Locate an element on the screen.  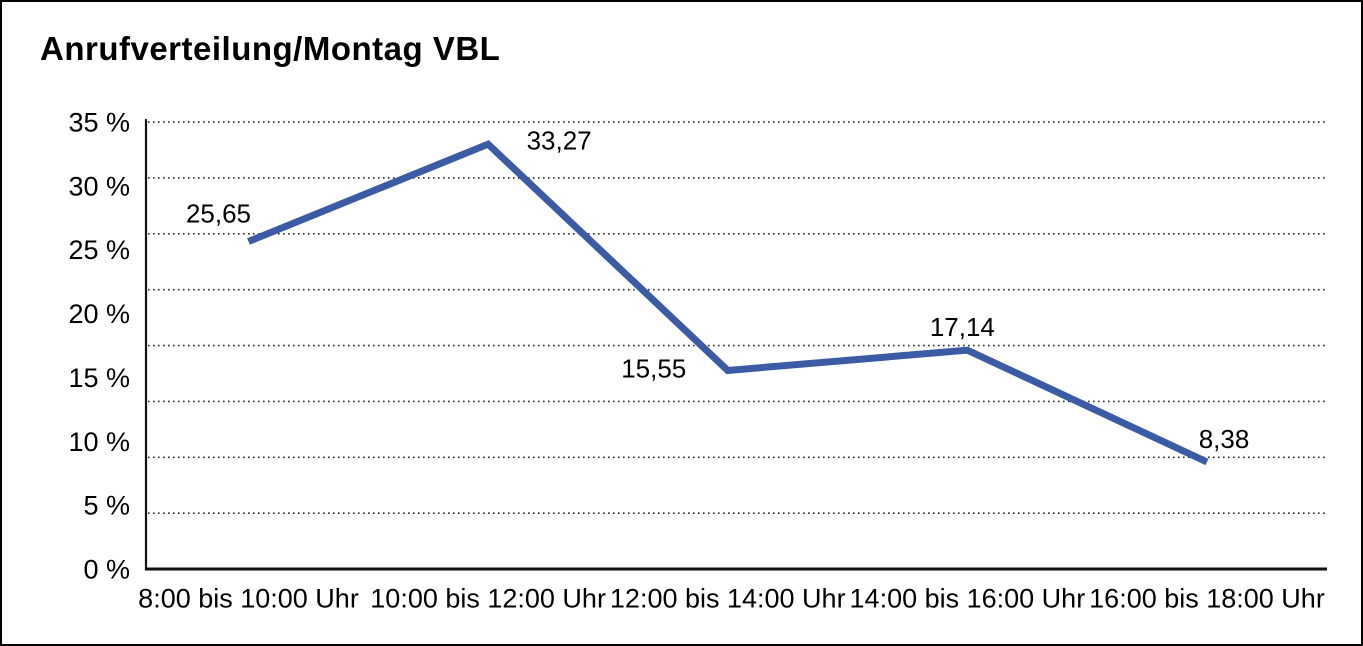
chart-title: Anrufverteilung/Montag VBL is located at coordinates (270, 48).